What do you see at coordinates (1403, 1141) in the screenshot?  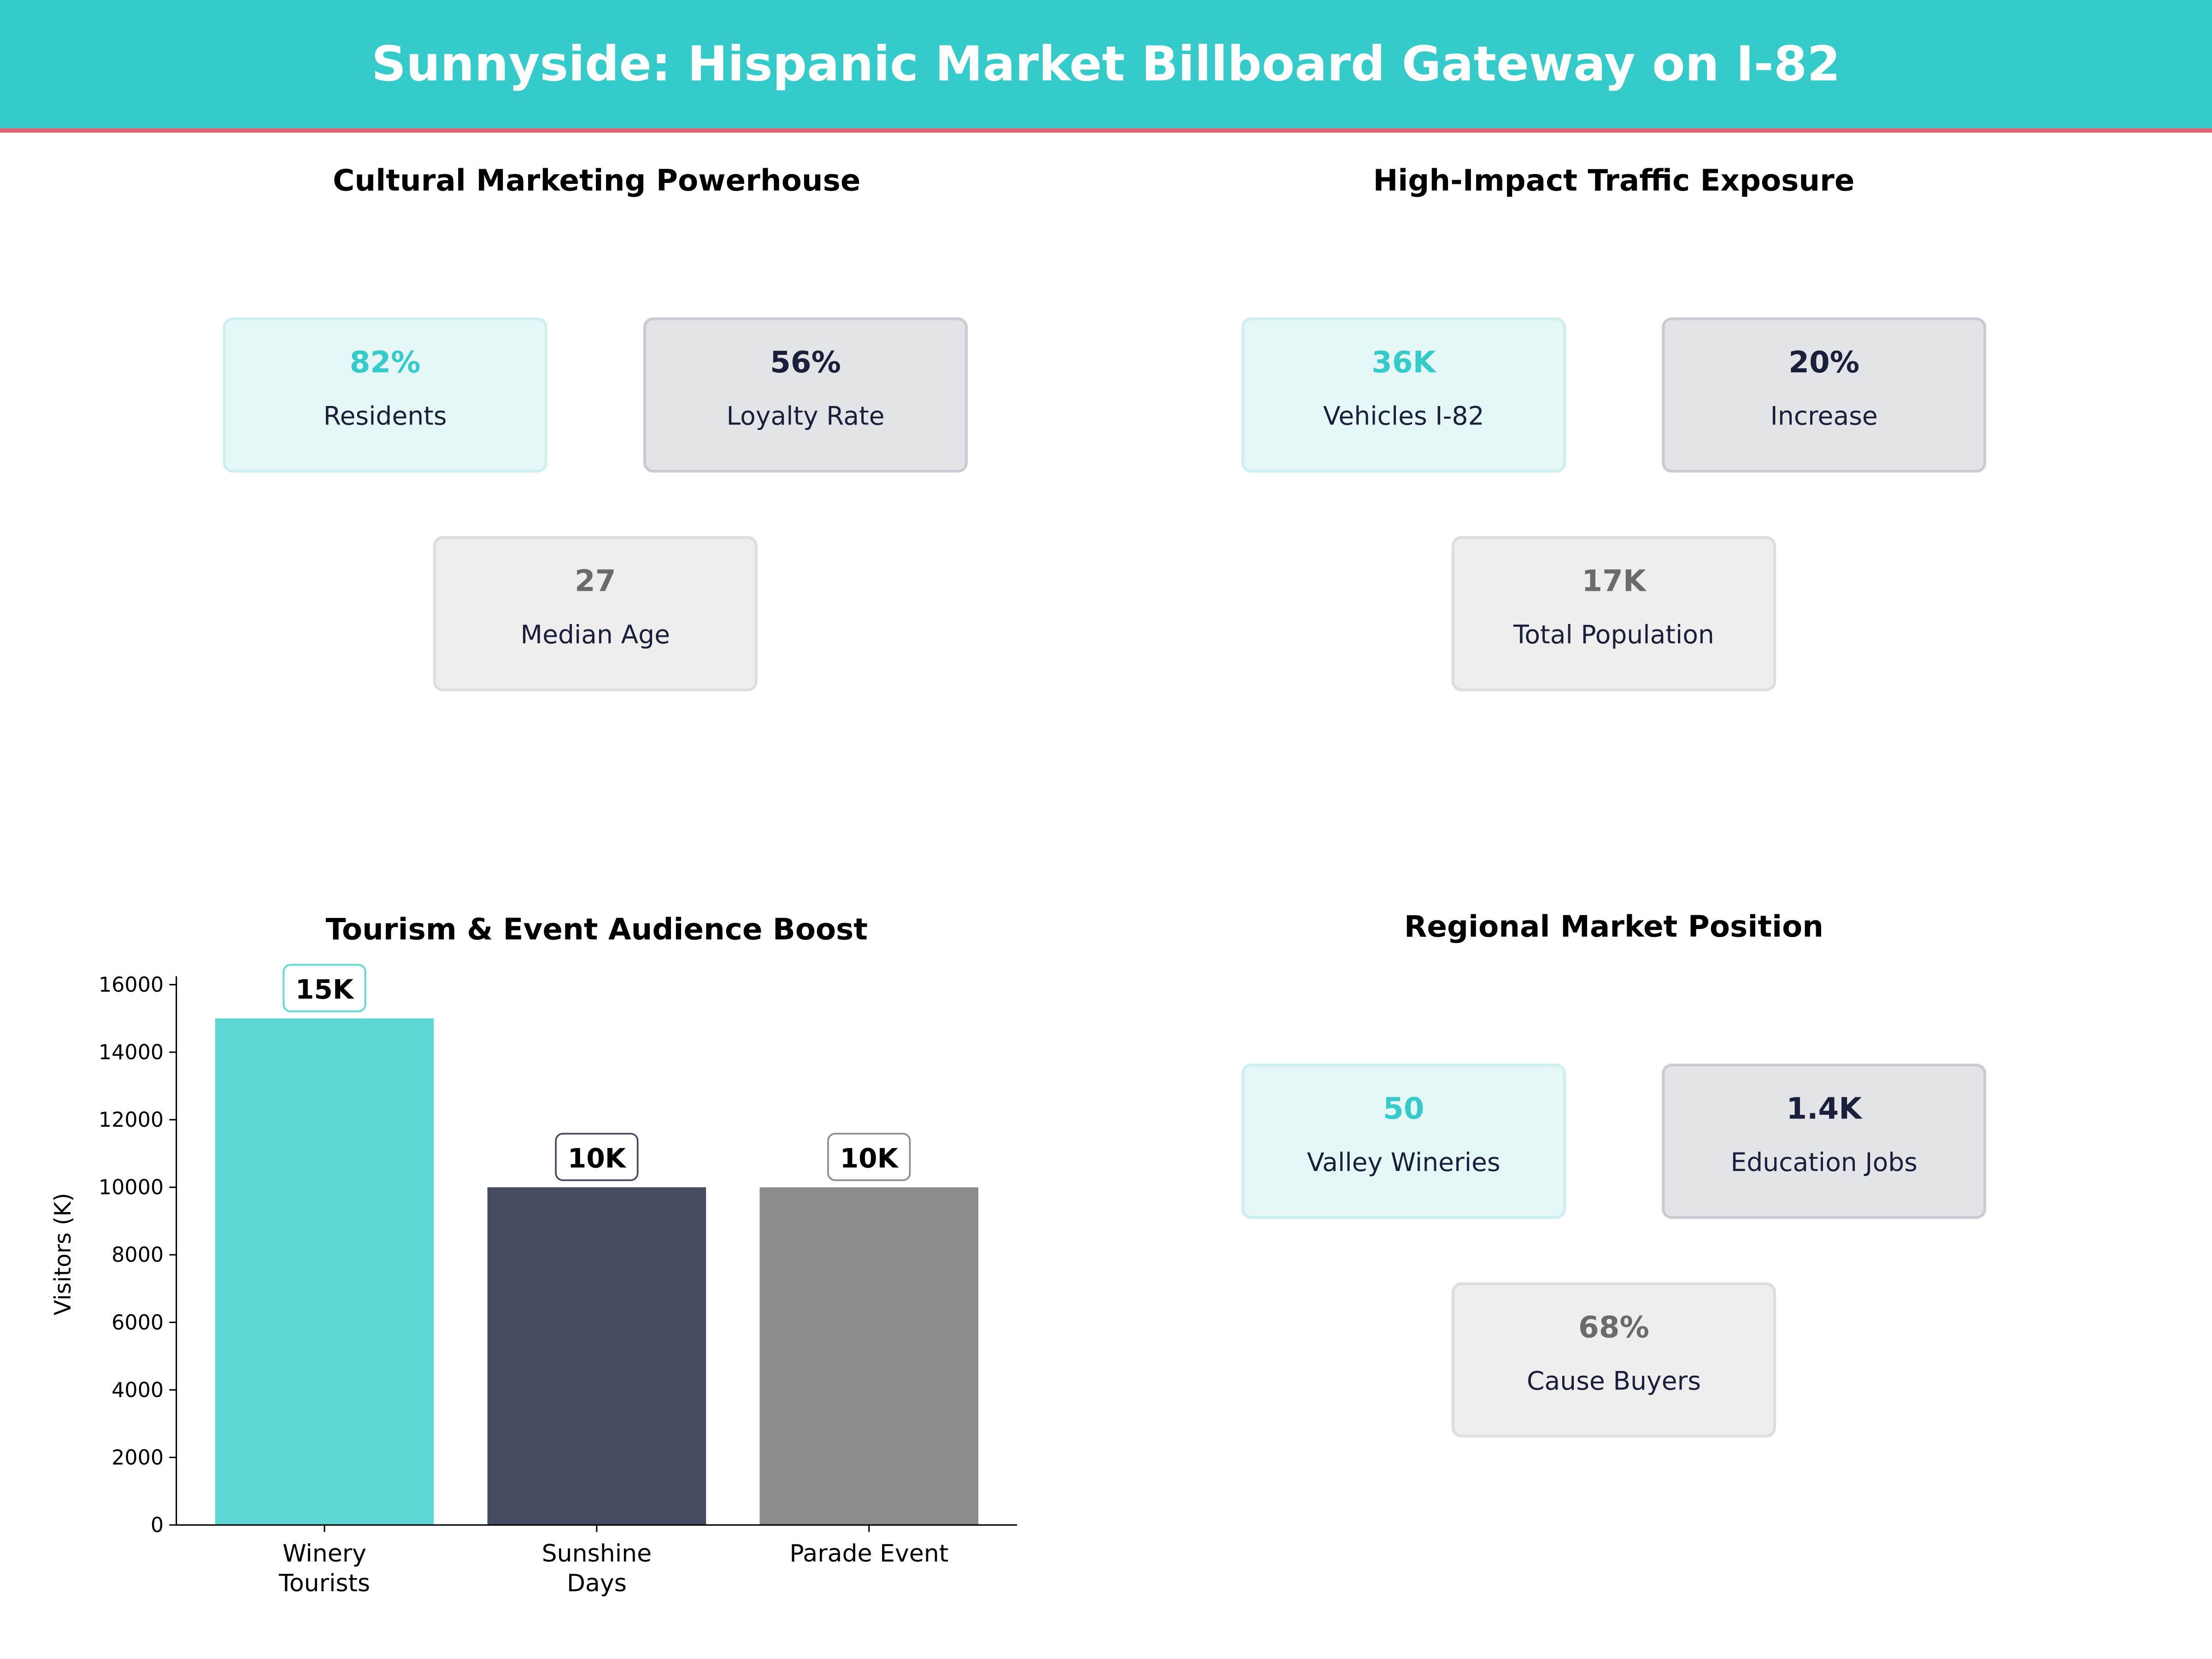 I see `metric-card: 50 Valley Wineries` at bounding box center [1403, 1141].